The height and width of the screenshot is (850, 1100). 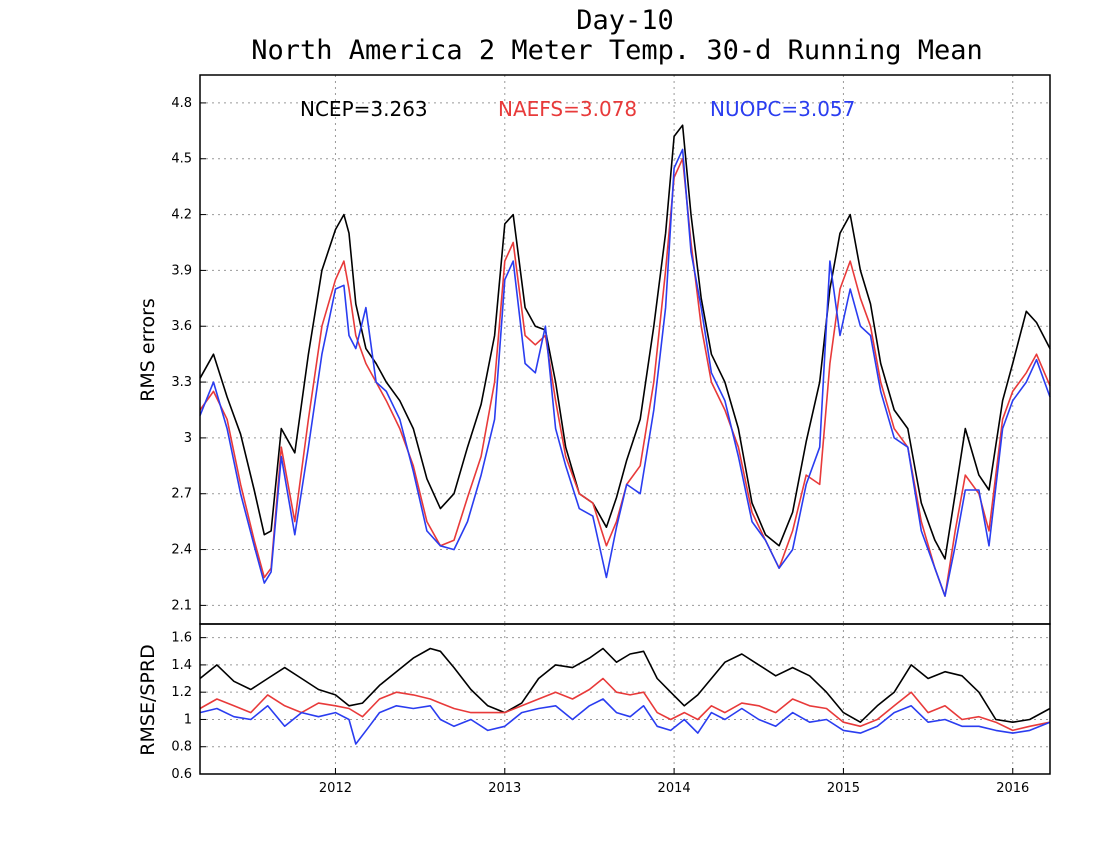 What do you see at coordinates (1012, 788) in the screenshot?
I see `x-tick-label: 2016` at bounding box center [1012, 788].